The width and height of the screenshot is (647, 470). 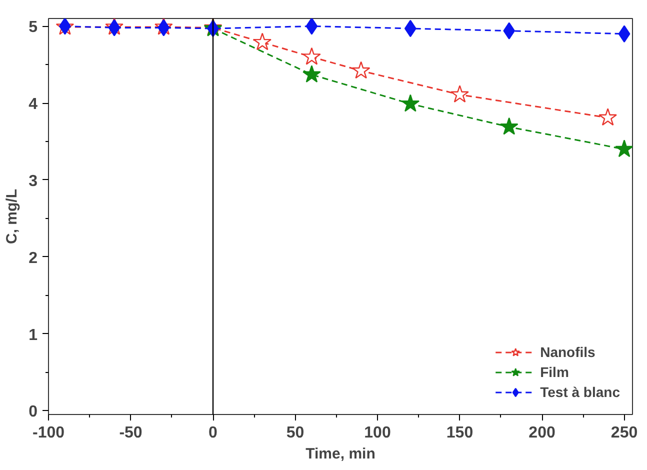 I want to click on y-tick-label: 5, so click(x=33, y=27).